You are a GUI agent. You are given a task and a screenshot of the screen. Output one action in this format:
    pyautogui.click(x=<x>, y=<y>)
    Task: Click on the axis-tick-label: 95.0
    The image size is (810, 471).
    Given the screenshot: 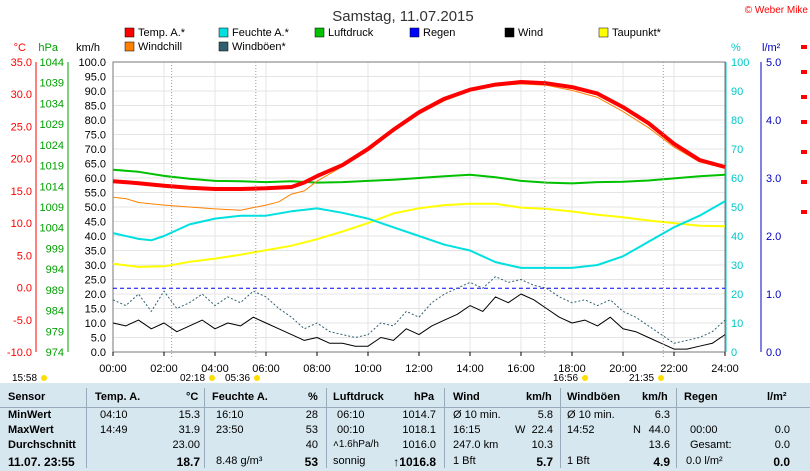 What is the action you would take?
    pyautogui.click(x=95, y=78)
    